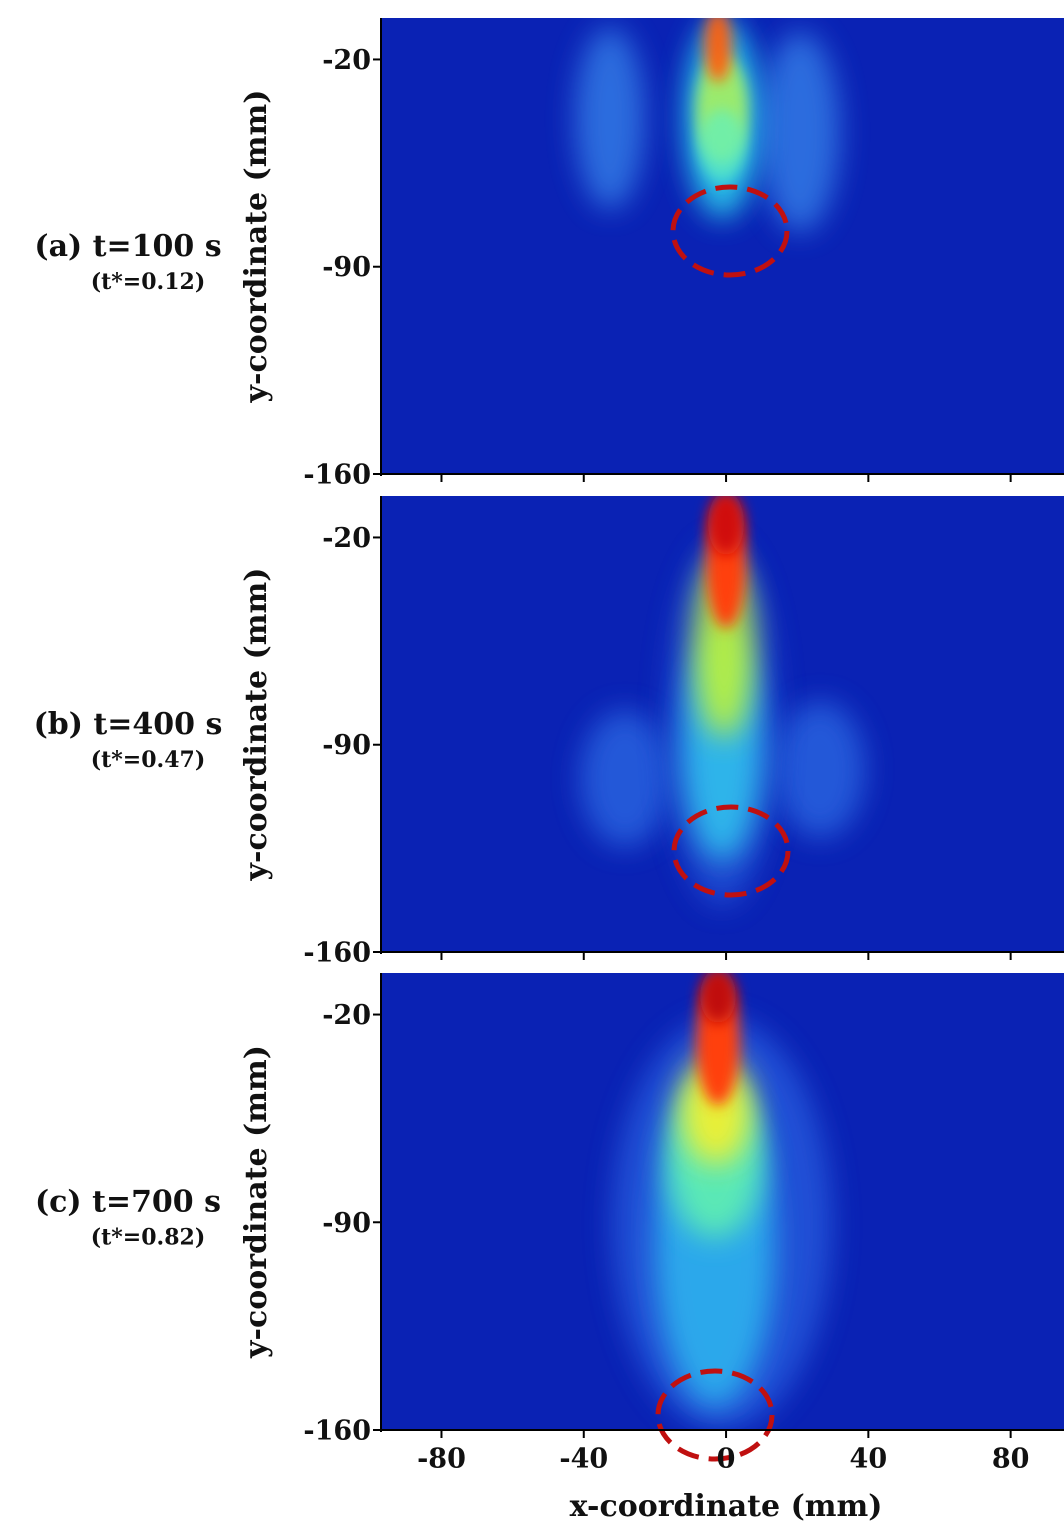  What do you see at coordinates (726, 1506) in the screenshot?
I see `x-axis-label: x-coordinate (mm)` at bounding box center [726, 1506].